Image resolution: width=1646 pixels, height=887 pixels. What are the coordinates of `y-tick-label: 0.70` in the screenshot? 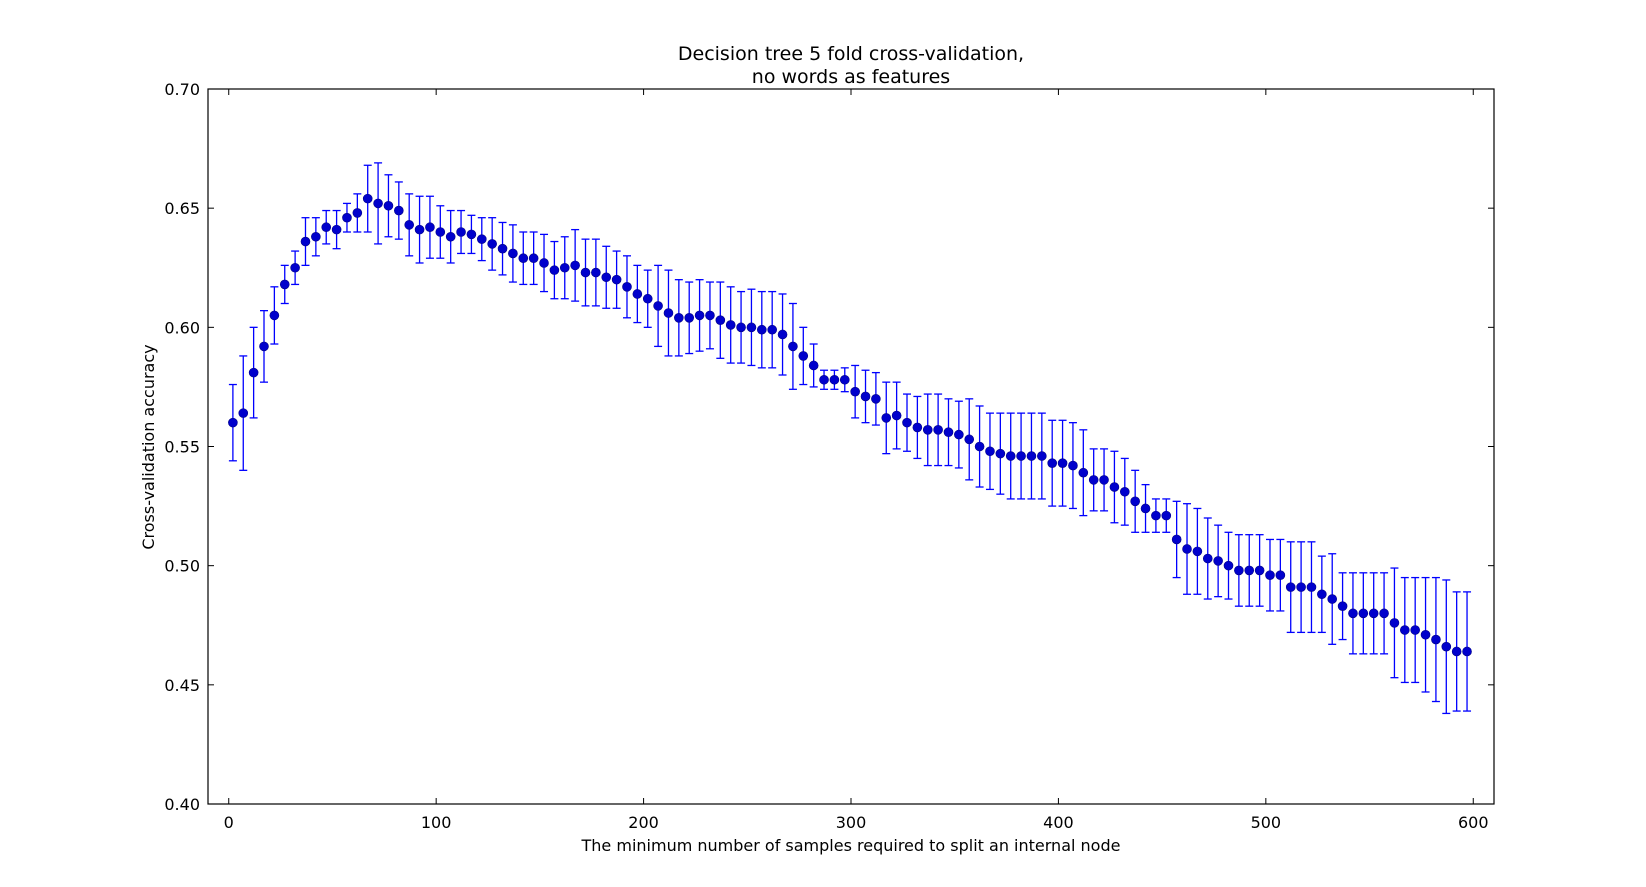 It's located at (182, 89).